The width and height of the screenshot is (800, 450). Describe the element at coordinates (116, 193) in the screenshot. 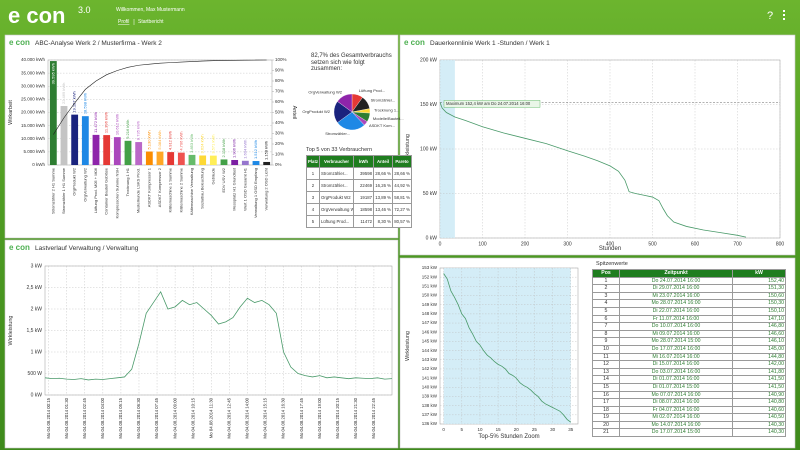

I see `x-tick-label: Kompressoren Summe NSH` at that location.